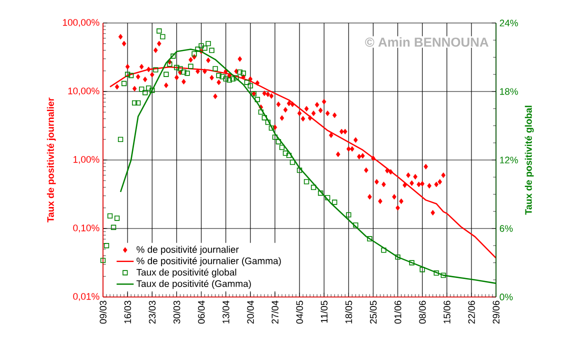 This screenshot has height=352, width=585. What do you see at coordinates (128, 312) in the screenshot?
I see `x-tick-label: 16/03` at bounding box center [128, 312].